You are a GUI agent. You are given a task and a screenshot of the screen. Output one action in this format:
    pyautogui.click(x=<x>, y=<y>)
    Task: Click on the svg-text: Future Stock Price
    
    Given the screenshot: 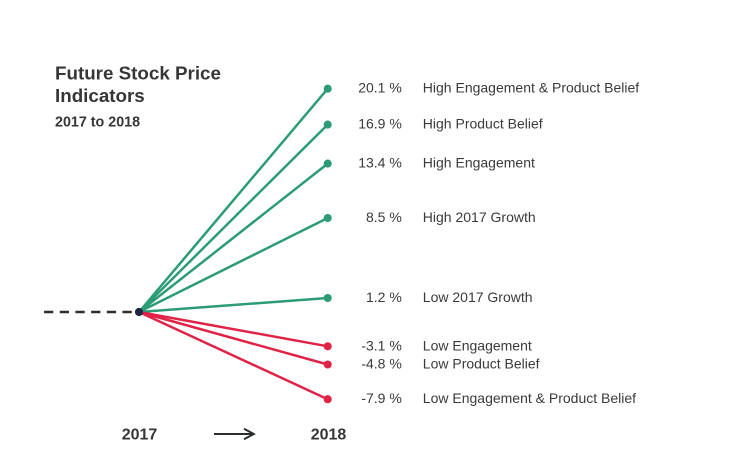 What is the action you would take?
    pyautogui.click(x=138, y=73)
    